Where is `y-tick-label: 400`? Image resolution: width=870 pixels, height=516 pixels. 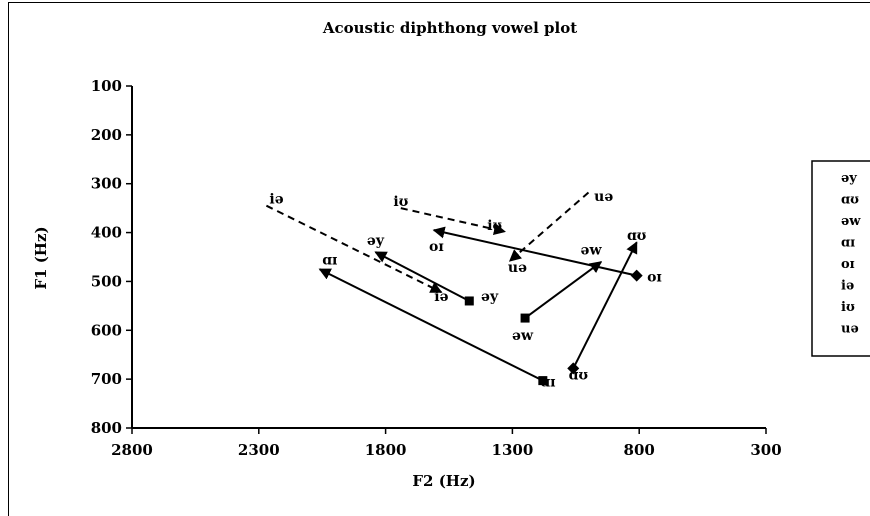
y-tick-label: 400 is located at coordinates (106, 233).